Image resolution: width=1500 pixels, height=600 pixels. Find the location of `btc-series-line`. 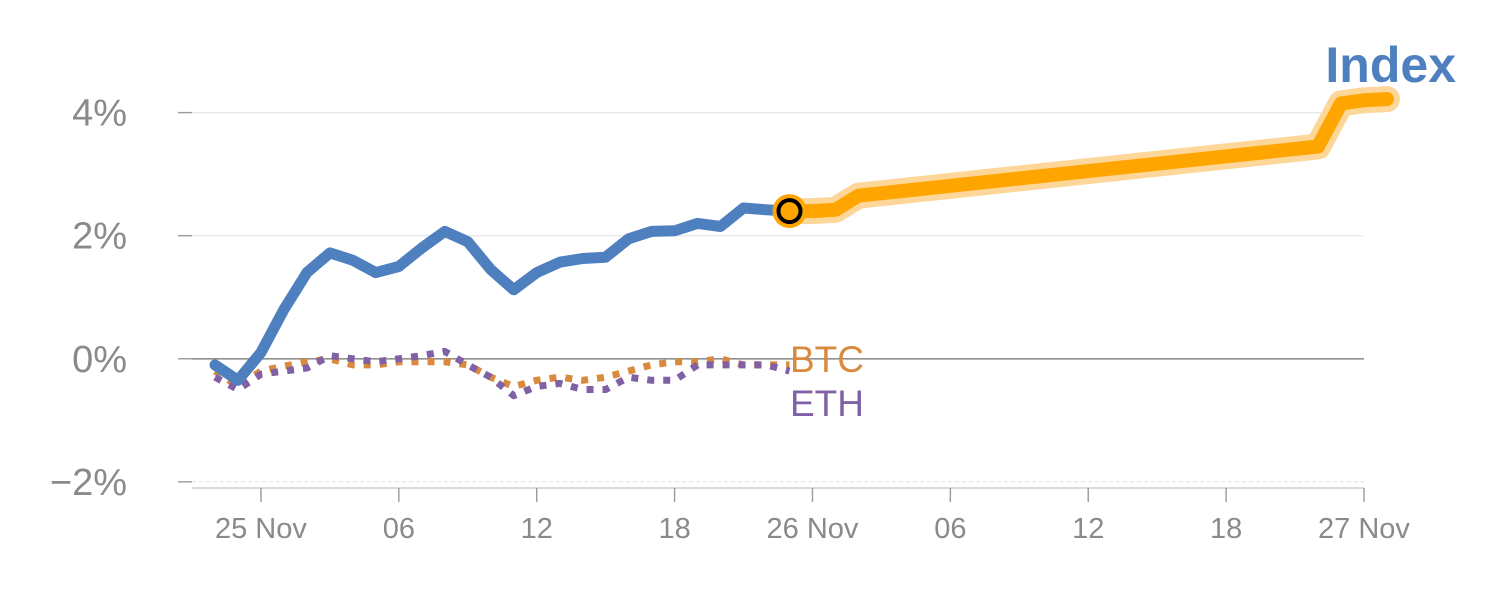

btc-series-line is located at coordinates (501, 372).